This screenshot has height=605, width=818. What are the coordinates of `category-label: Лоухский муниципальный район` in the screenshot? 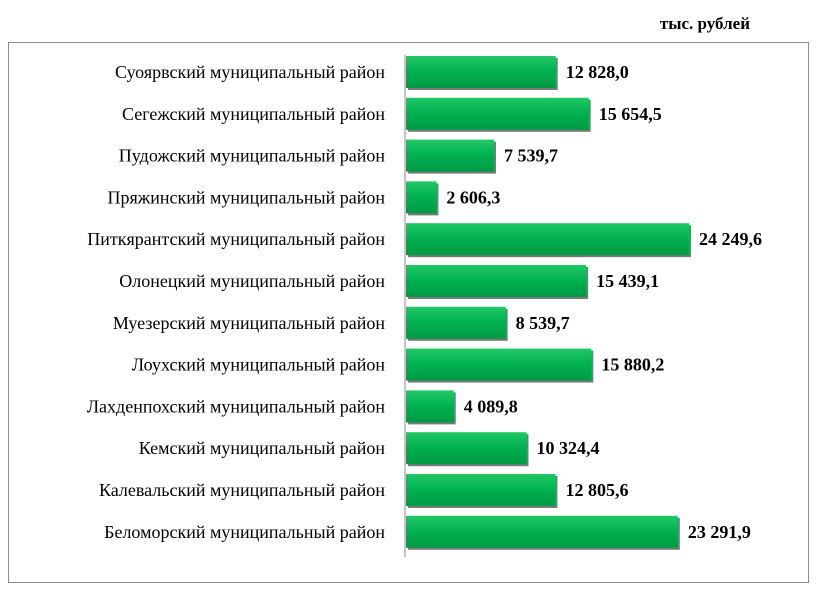 It's located at (258, 365).